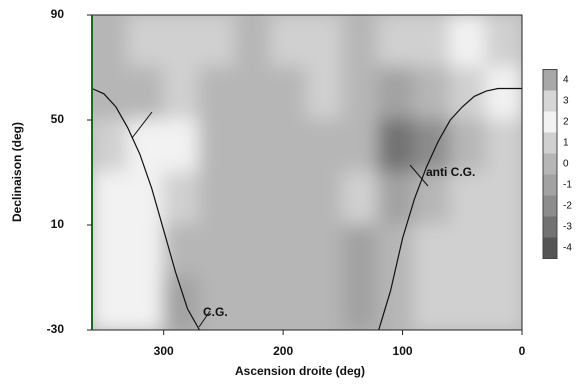 The width and height of the screenshot is (580, 385). Describe the element at coordinates (566, 122) in the screenshot. I see `colorbar-tick-label: 2` at that location.